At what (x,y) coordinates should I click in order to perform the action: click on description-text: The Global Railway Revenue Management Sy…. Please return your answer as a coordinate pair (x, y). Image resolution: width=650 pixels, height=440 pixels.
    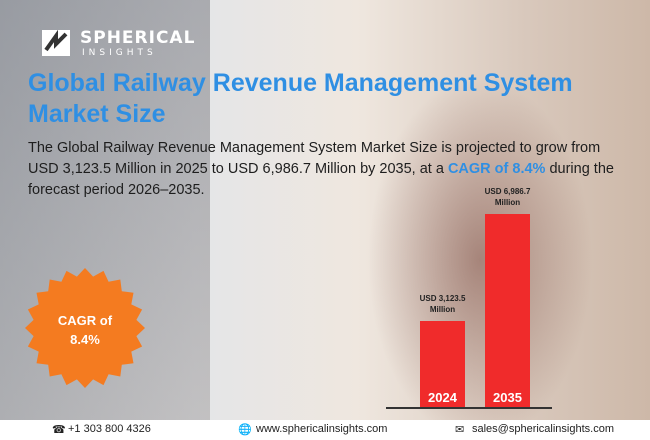
    Looking at the image, I should click on (314, 158).